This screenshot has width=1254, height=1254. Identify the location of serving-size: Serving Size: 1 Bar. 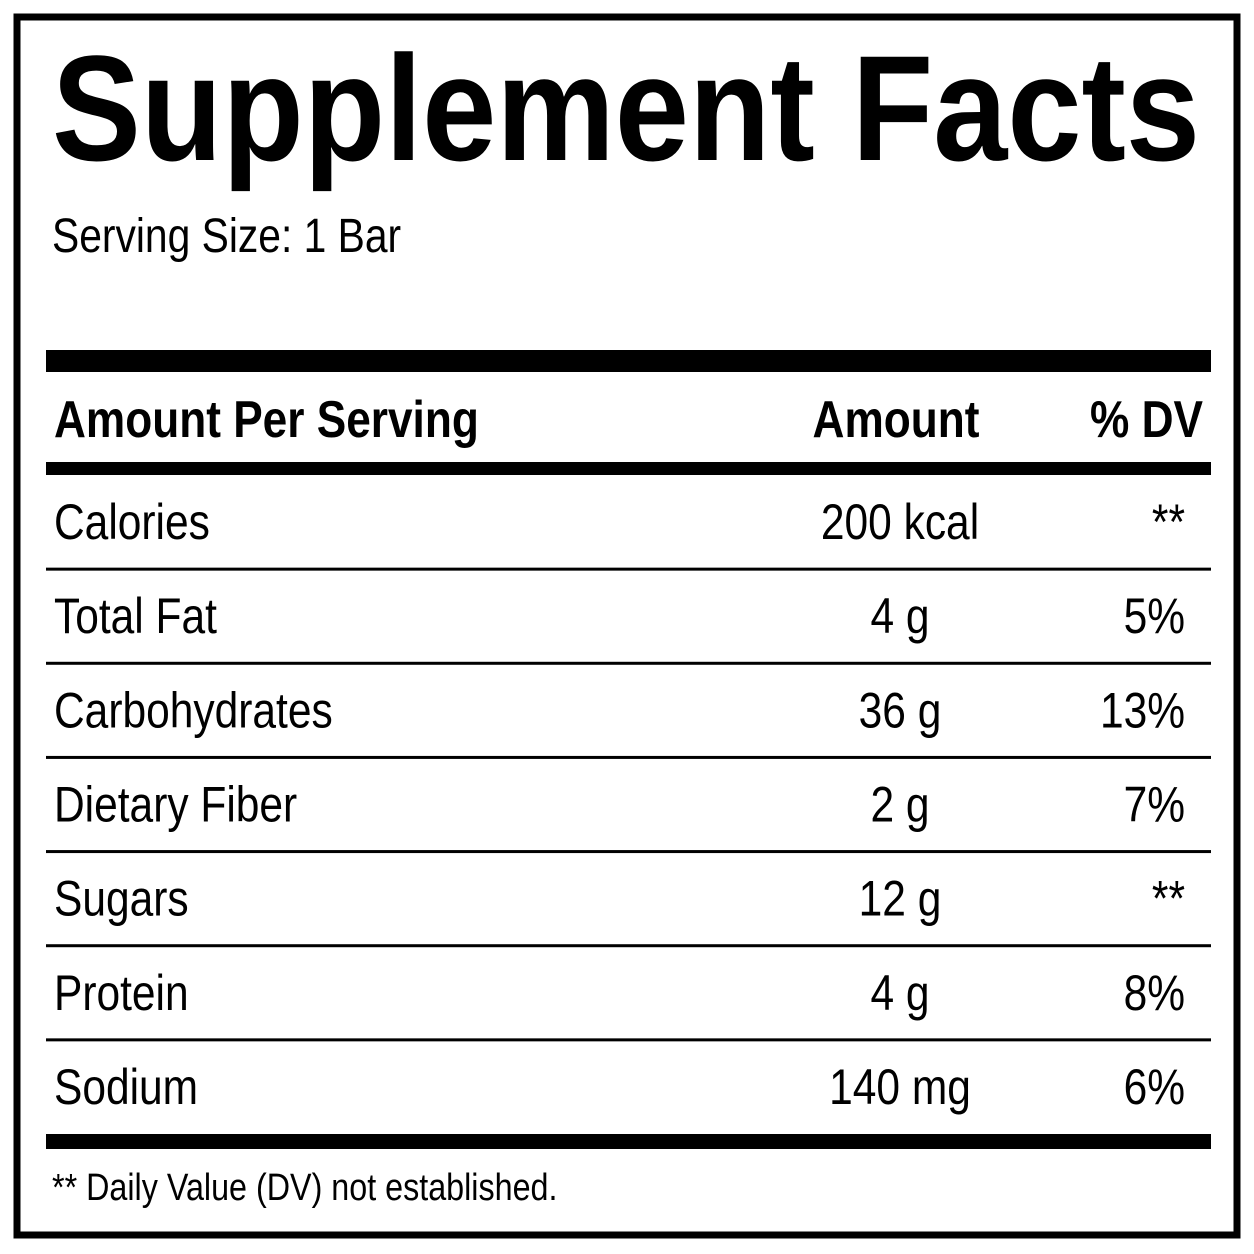
(226, 236).